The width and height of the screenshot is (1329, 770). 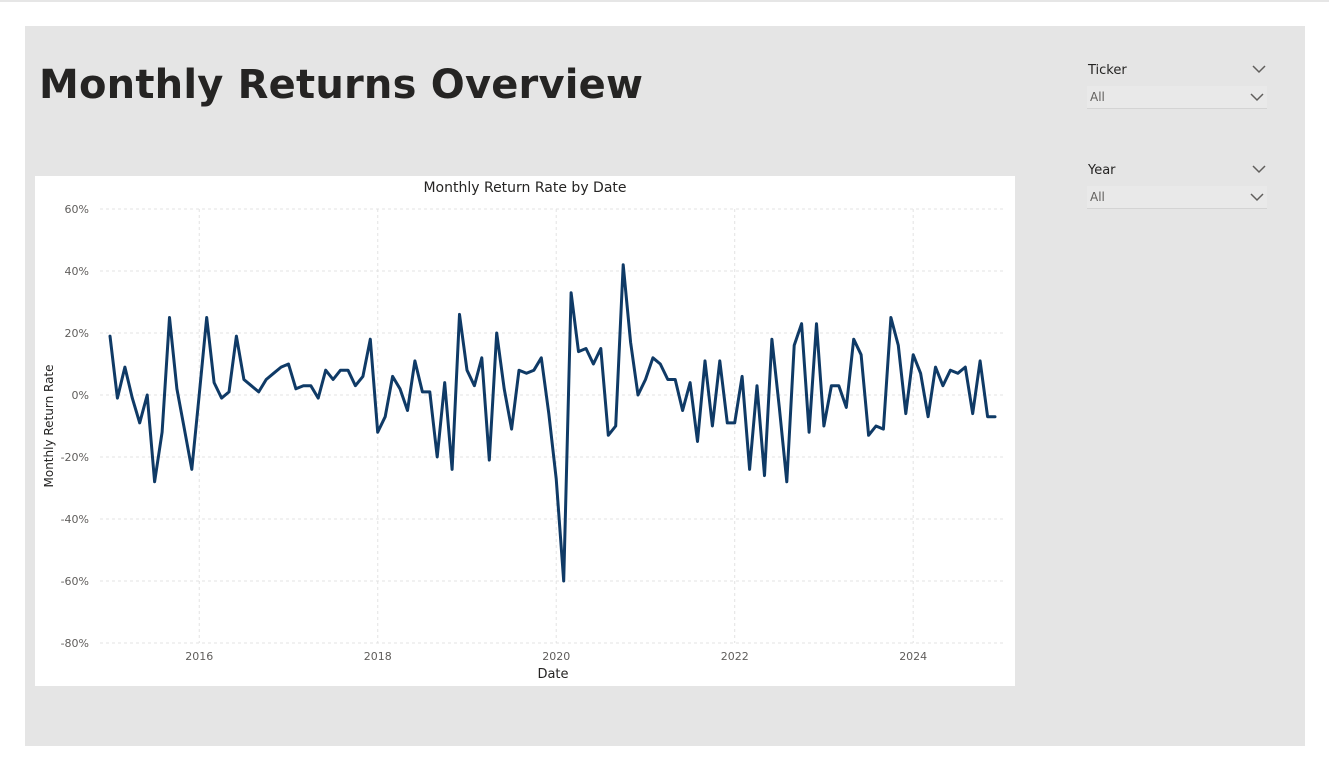 What do you see at coordinates (1177, 171) in the screenshot?
I see `slicer-header: Year` at bounding box center [1177, 171].